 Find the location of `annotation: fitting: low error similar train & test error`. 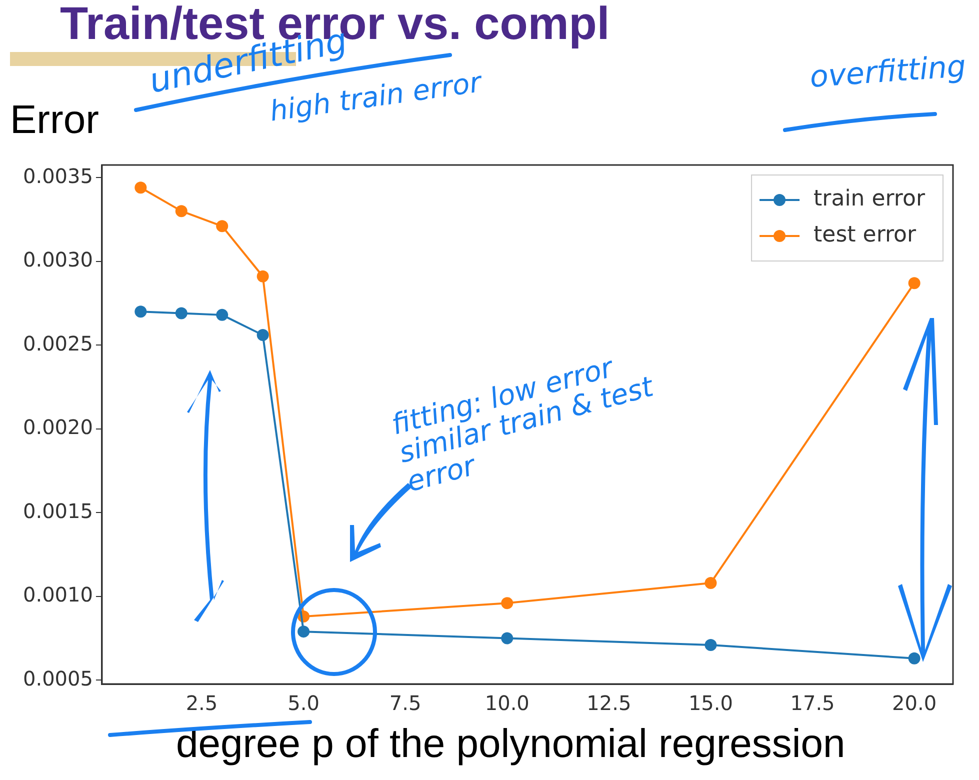

annotation: fitting: low error similar train & test error is located at coordinates (523, 424).